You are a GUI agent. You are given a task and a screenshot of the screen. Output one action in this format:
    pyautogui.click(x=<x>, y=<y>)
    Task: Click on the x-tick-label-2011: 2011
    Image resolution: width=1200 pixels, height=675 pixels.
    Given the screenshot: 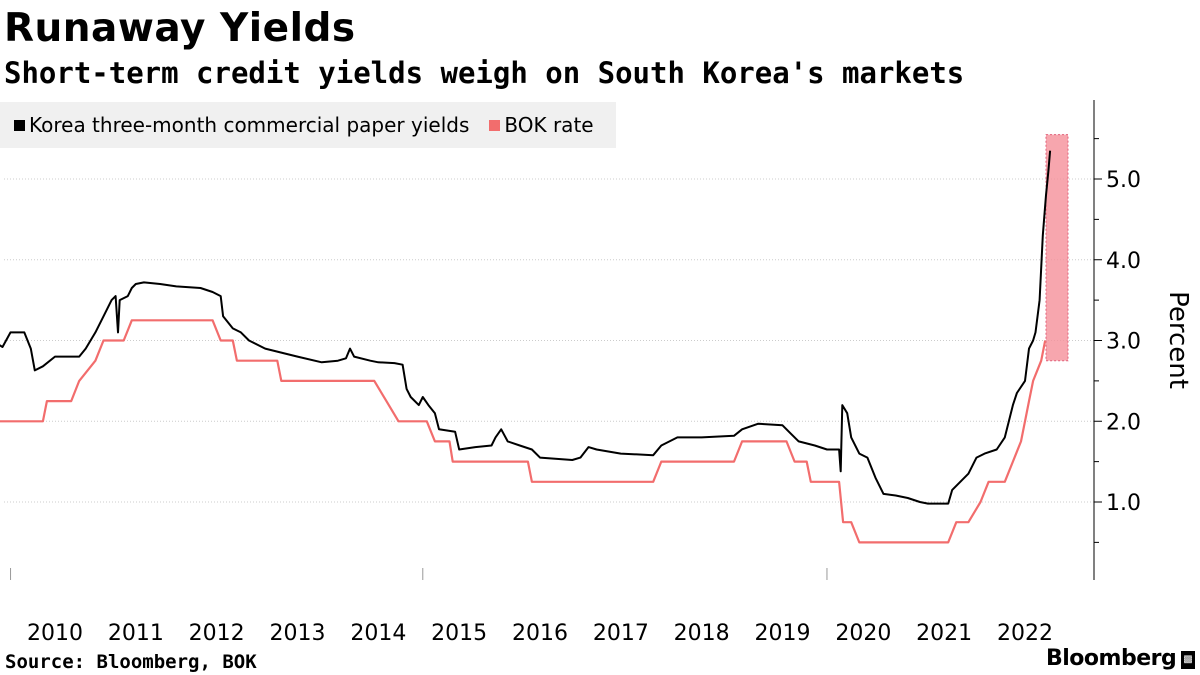 What is the action you would take?
    pyautogui.click(x=136, y=633)
    